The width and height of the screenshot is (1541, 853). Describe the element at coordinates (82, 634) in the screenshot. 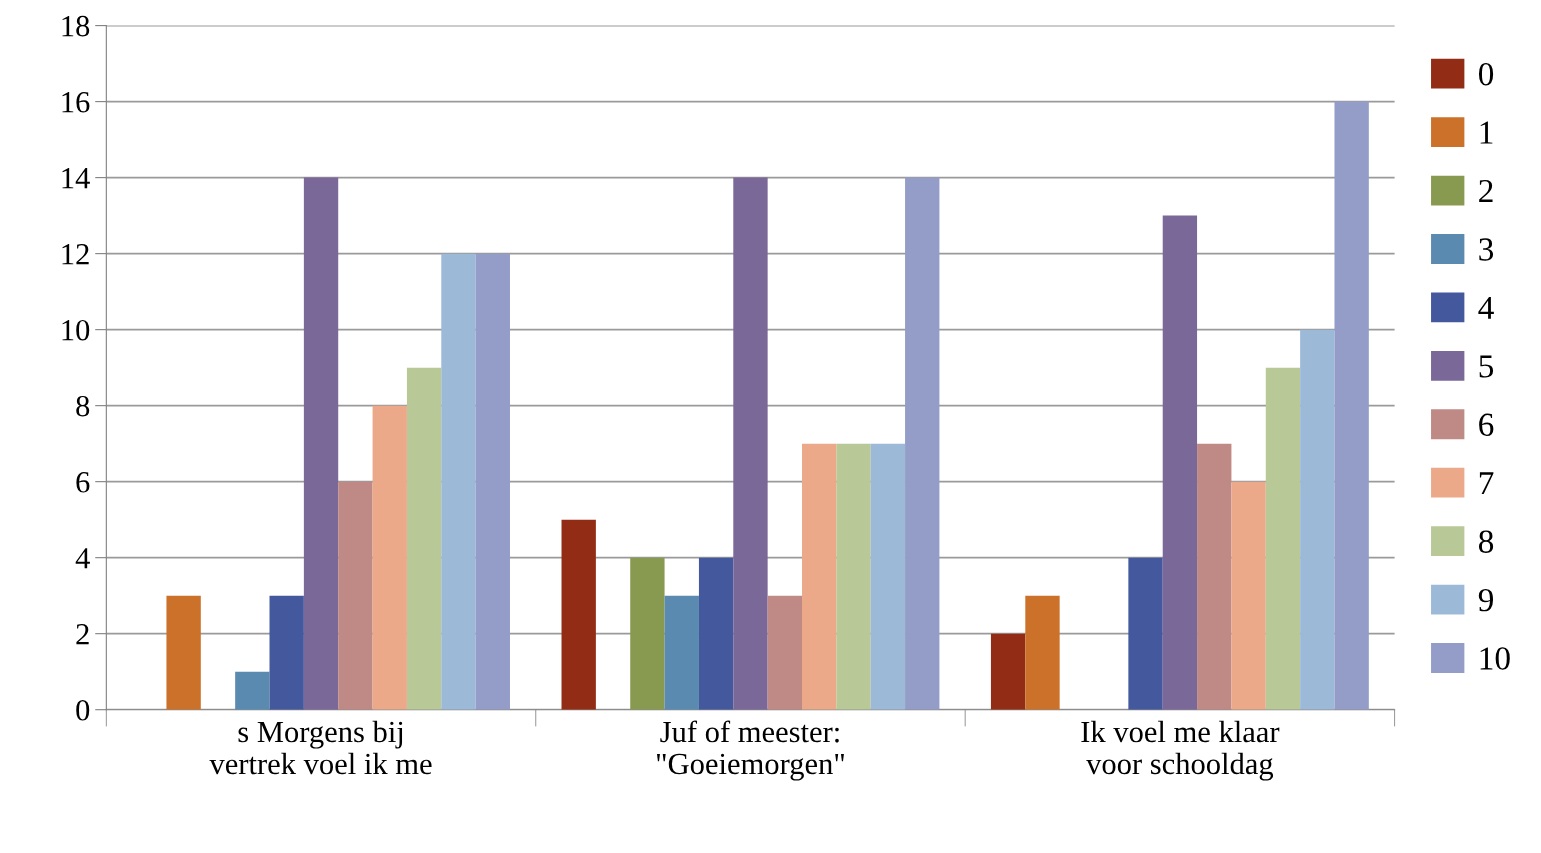

I see `y-tick-label: 2` at that location.